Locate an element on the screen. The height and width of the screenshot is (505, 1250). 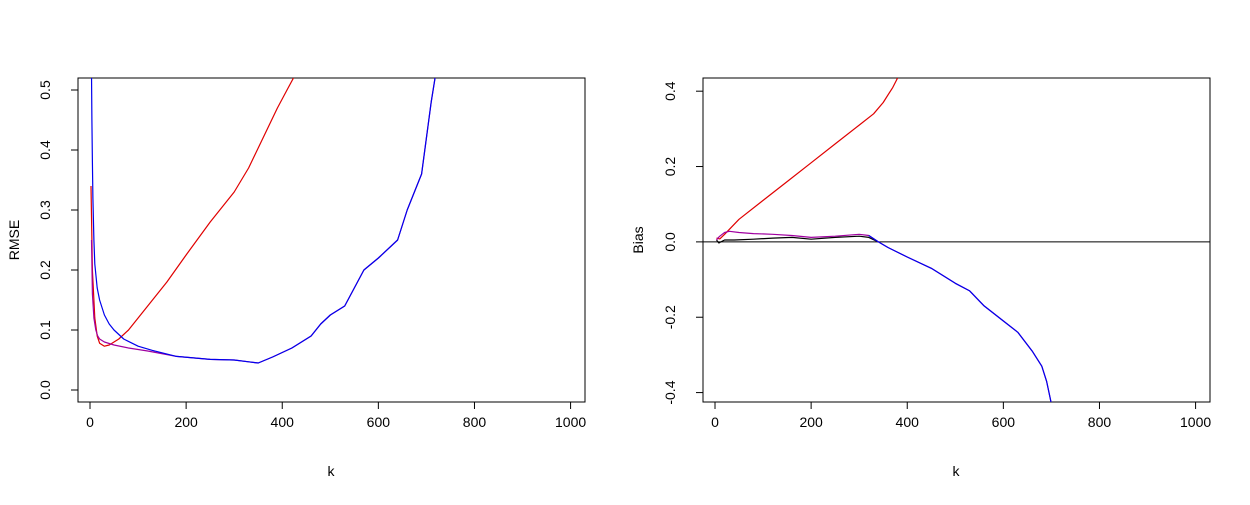
rmse-y-axis-label: RMSE is located at coordinates (14, 240).